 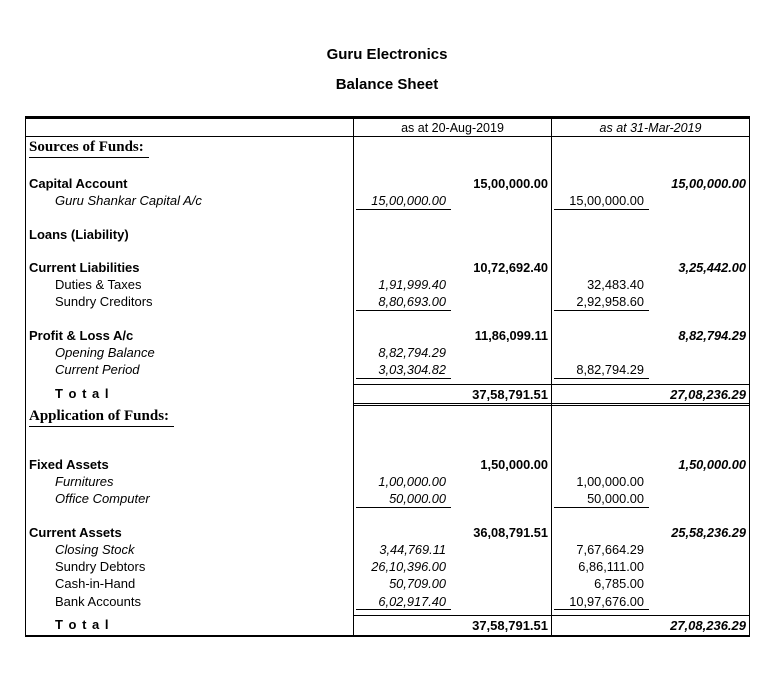 I want to click on section-heading-sources: Sources of Funds:, so click(x=89, y=147).